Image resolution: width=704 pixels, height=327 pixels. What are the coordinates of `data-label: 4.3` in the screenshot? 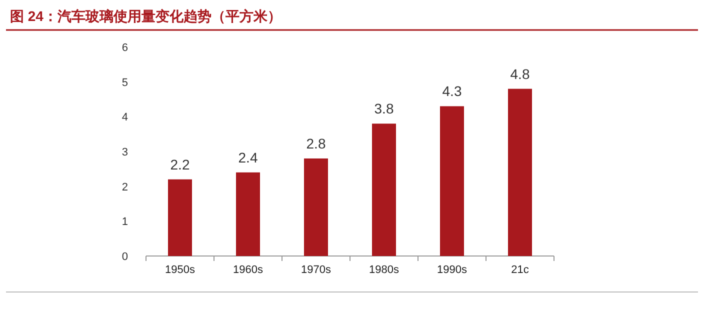 It's located at (452, 91).